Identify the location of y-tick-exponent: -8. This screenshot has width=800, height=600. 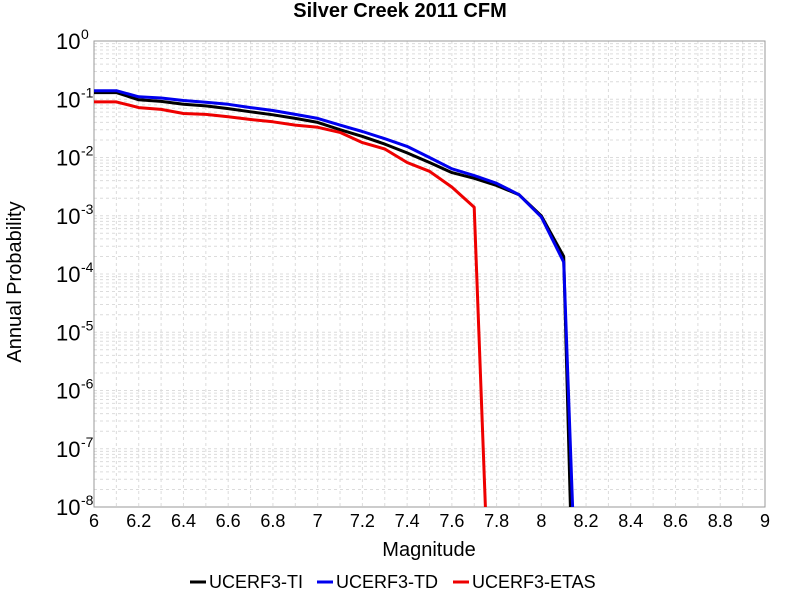
(87, 500).